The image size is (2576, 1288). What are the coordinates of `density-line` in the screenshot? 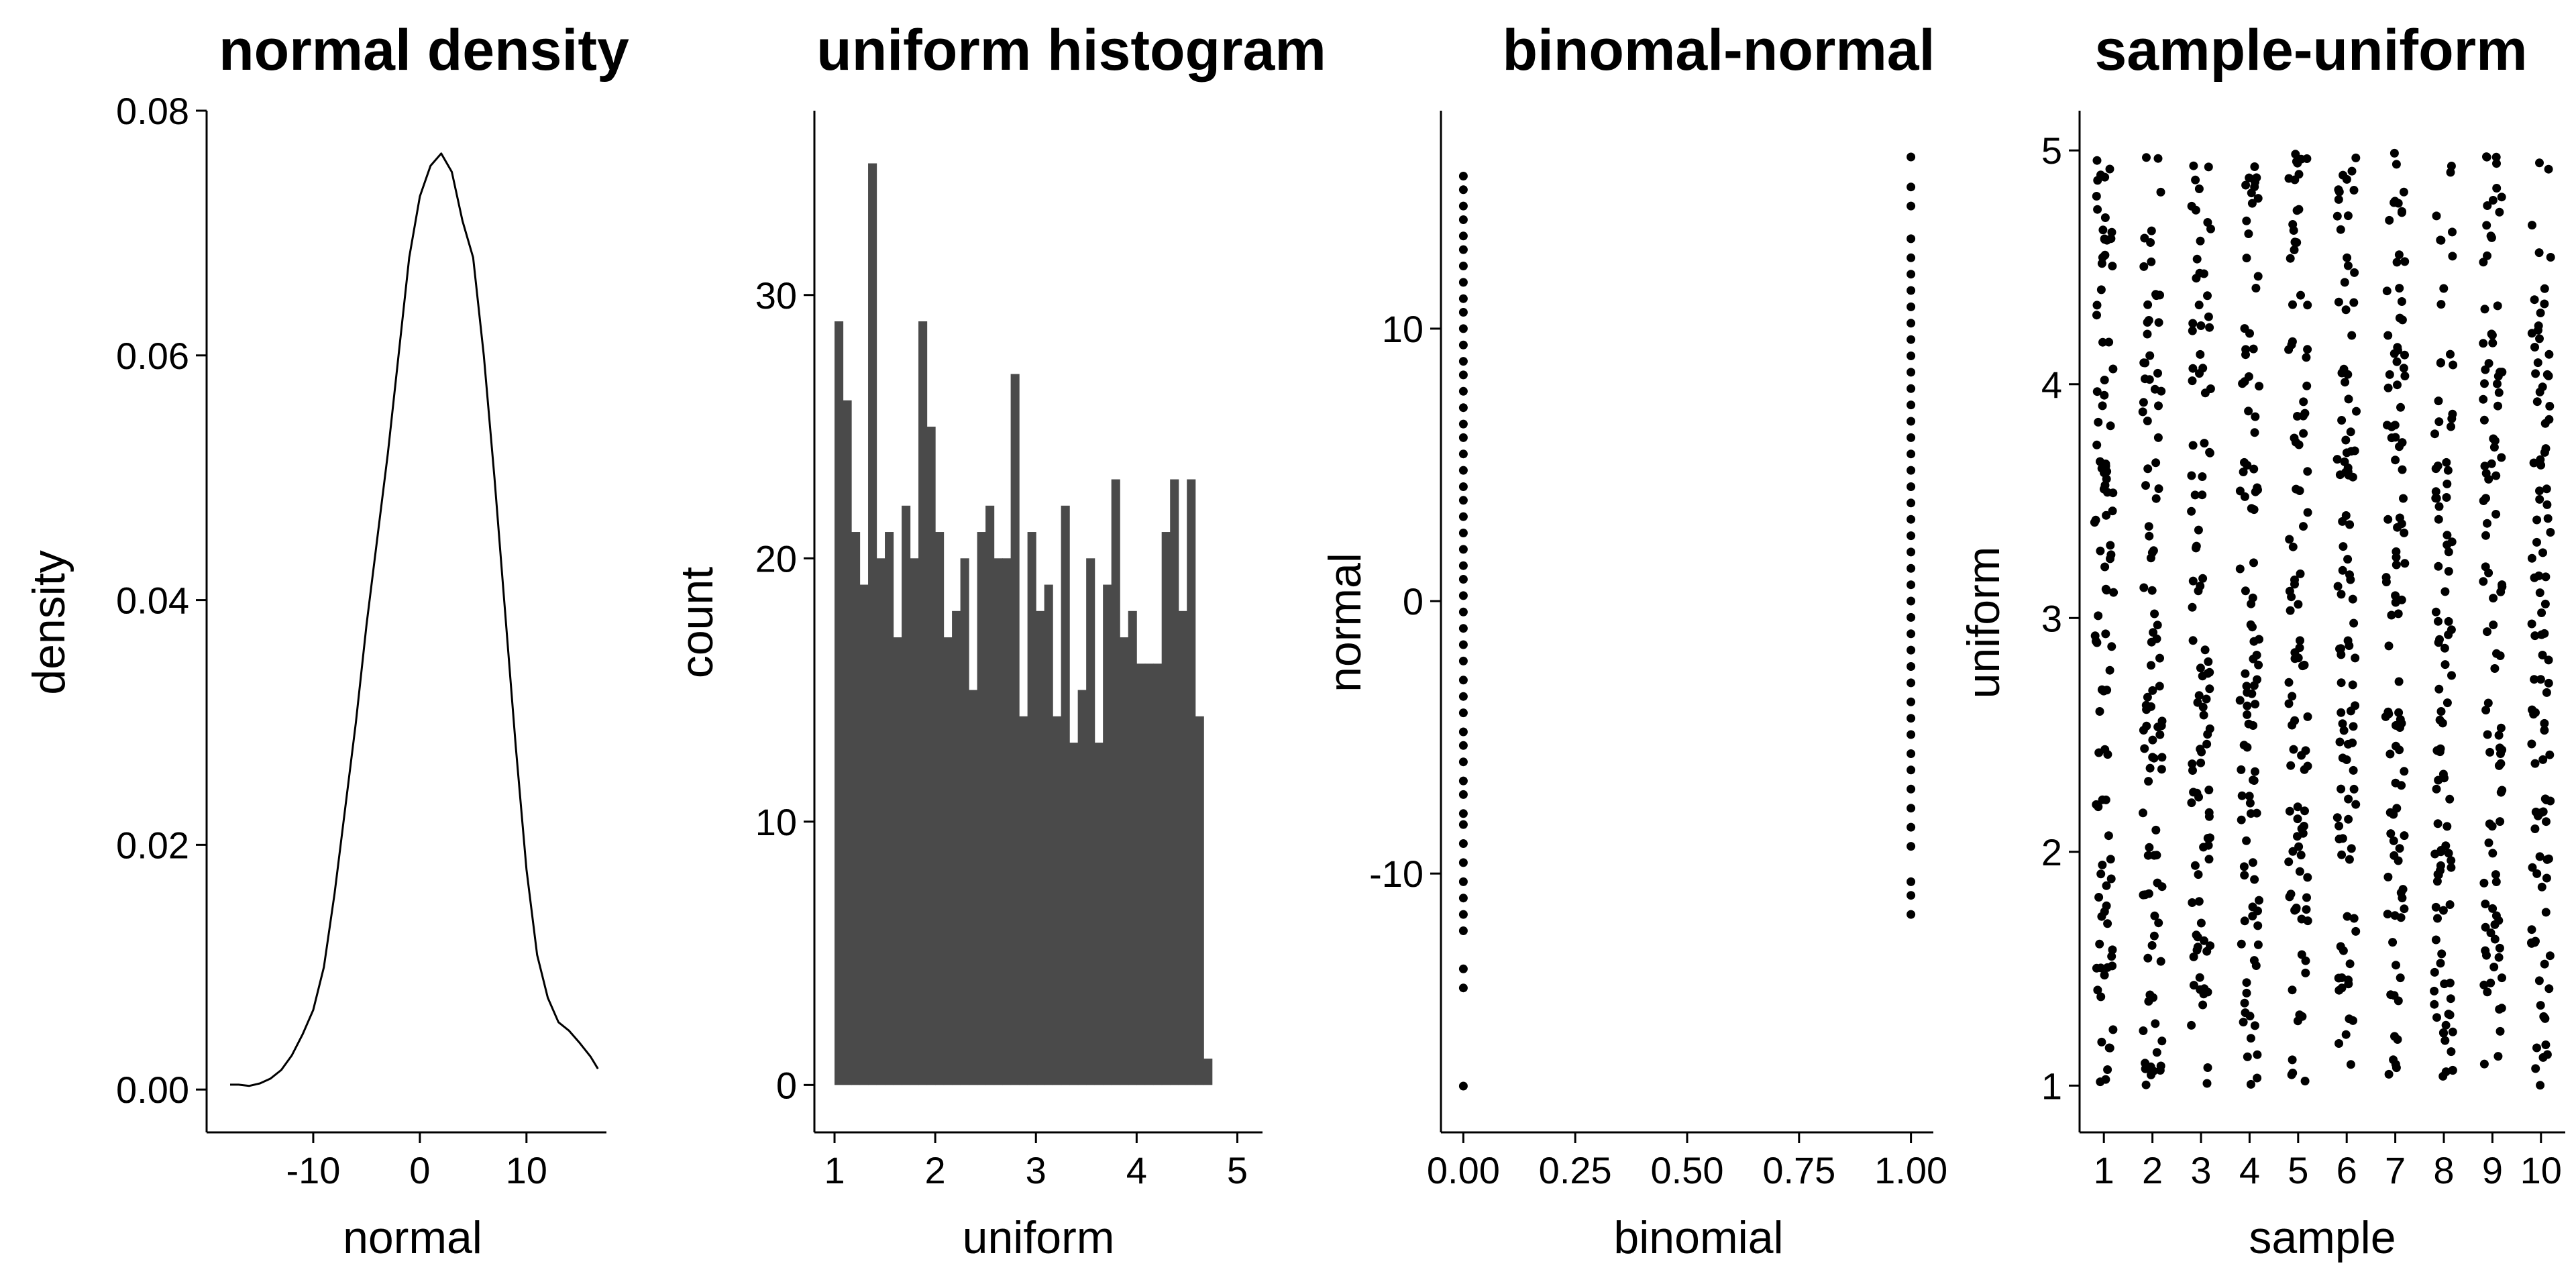 It's located at (414, 619).